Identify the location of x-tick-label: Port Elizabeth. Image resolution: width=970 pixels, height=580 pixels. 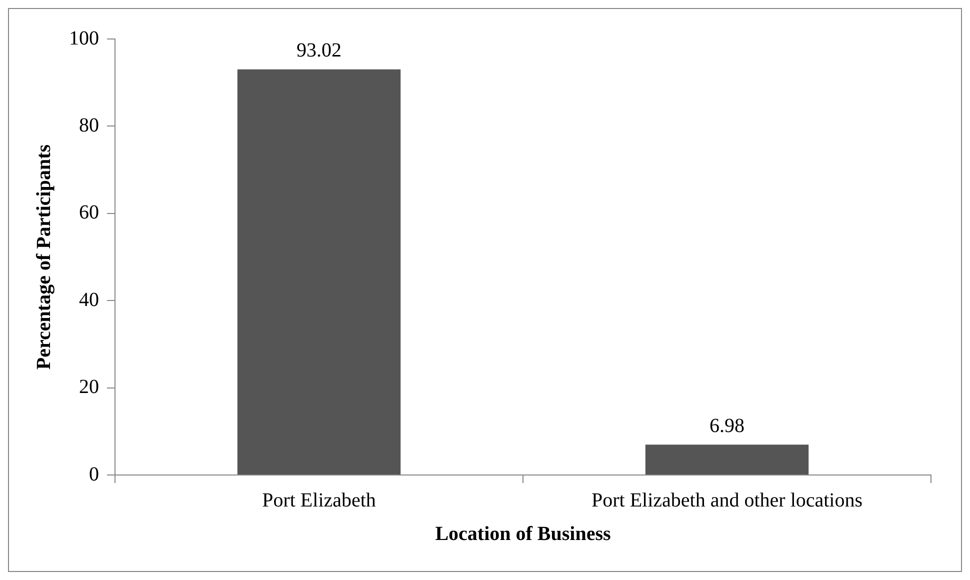
(319, 500).